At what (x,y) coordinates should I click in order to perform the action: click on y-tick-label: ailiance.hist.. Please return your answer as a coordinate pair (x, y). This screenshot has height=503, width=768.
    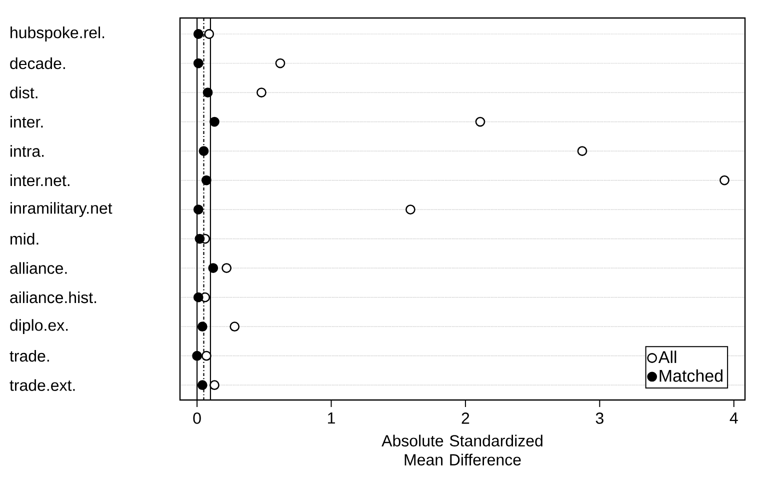
    Looking at the image, I should click on (53, 297).